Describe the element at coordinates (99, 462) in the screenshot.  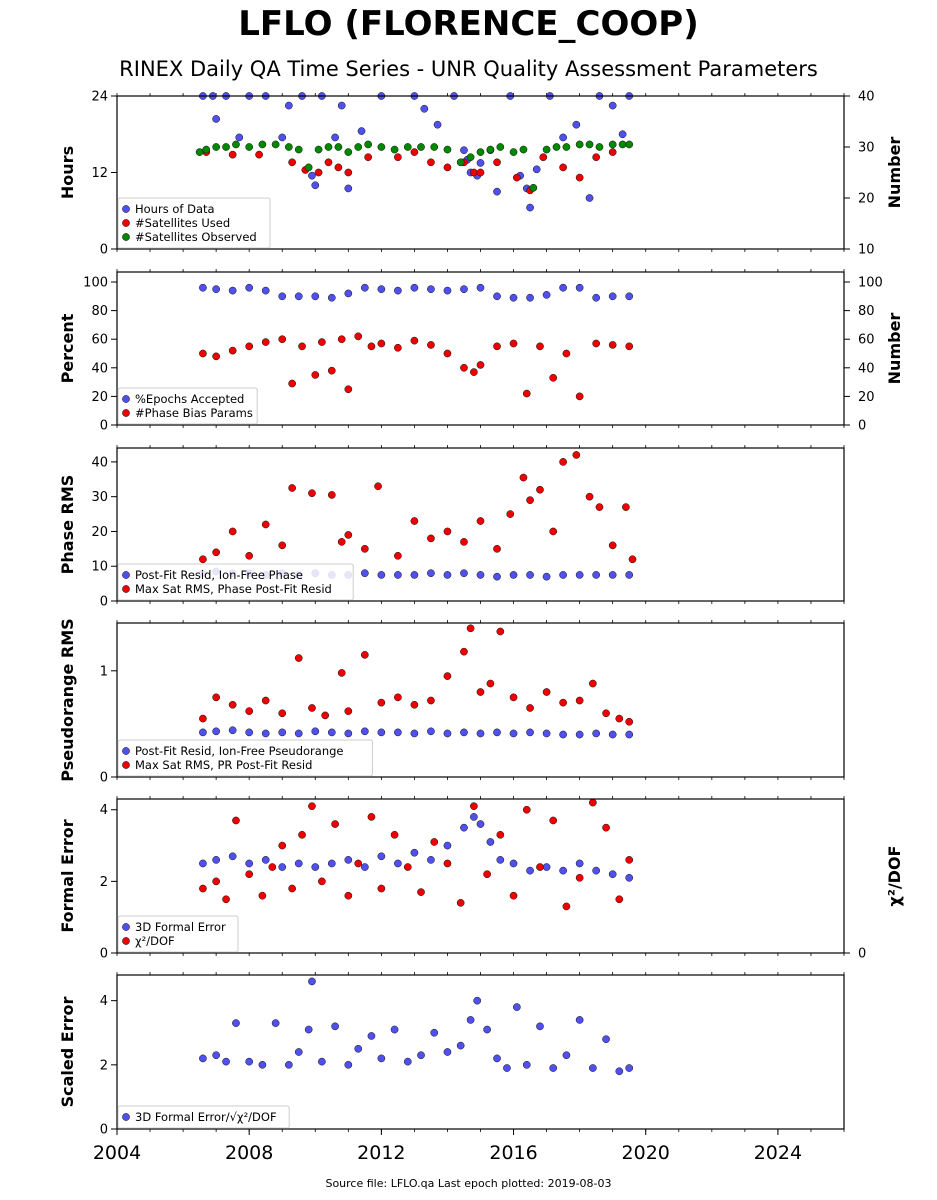
I see `y-tick-label: 40` at that location.